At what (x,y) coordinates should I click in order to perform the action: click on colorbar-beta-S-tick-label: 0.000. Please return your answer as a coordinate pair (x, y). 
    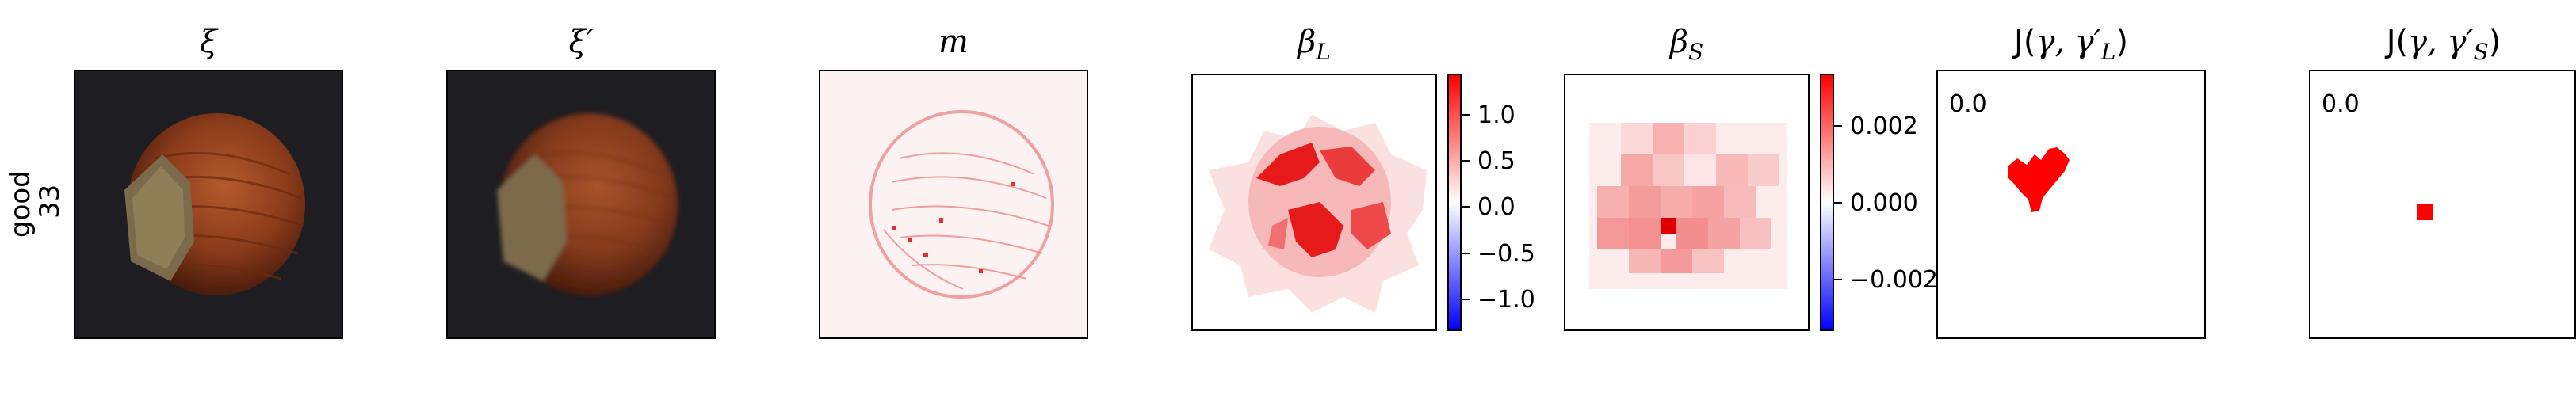
    Looking at the image, I should click on (1884, 203).